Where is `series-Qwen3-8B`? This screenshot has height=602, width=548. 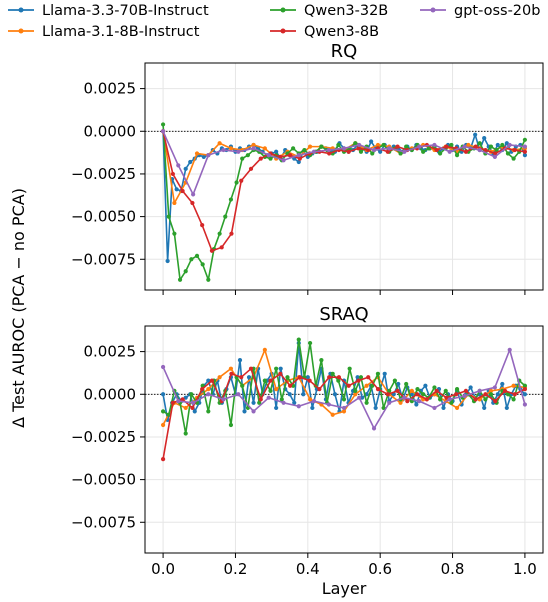 series-Qwen3-8B is located at coordinates (344, 414).